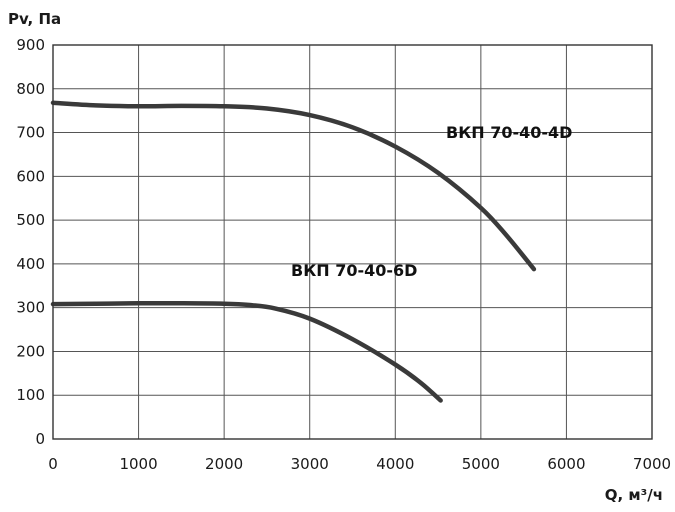 The image size is (675, 512). I want to click on y-tick-label: 900, so click(30, 45).